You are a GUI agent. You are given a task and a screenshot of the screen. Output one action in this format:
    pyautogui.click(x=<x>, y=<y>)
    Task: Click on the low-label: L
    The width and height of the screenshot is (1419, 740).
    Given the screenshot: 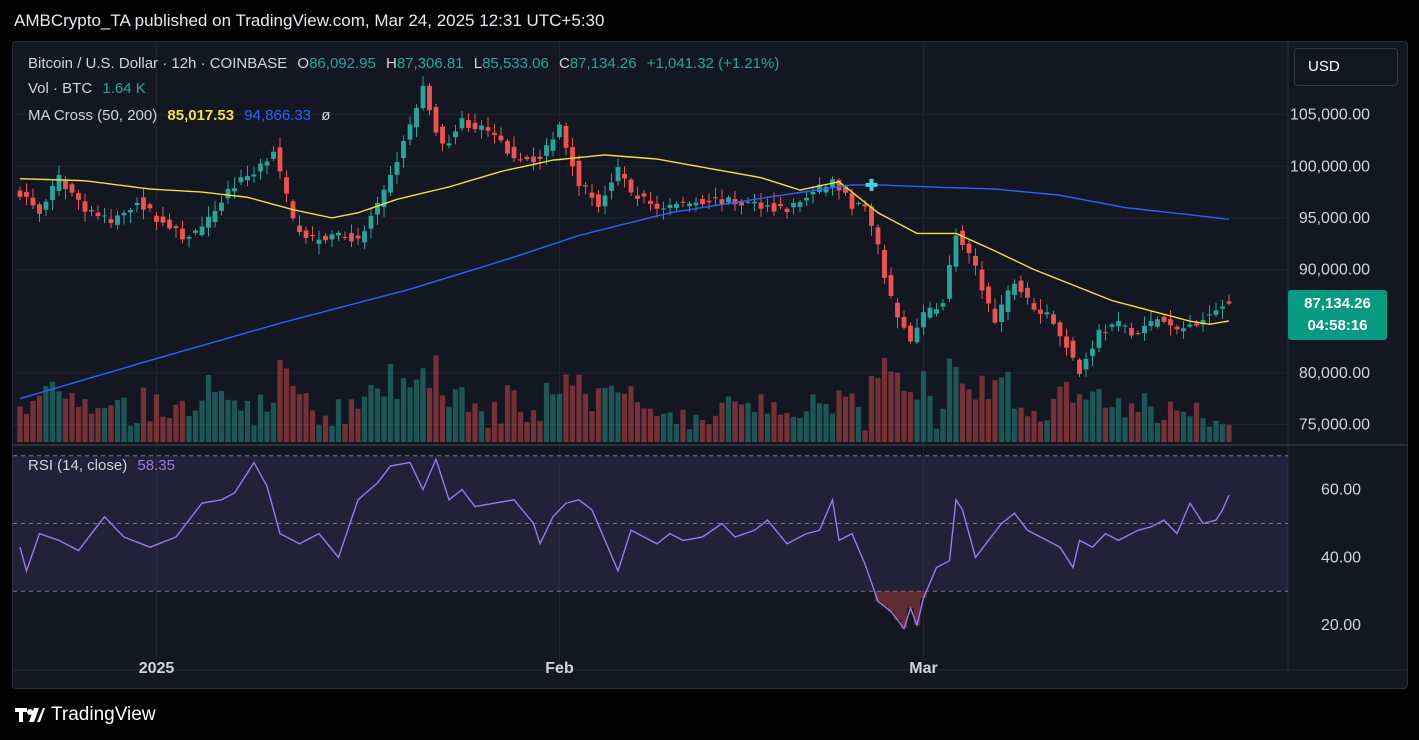 What is the action you would take?
    pyautogui.click(x=478, y=63)
    